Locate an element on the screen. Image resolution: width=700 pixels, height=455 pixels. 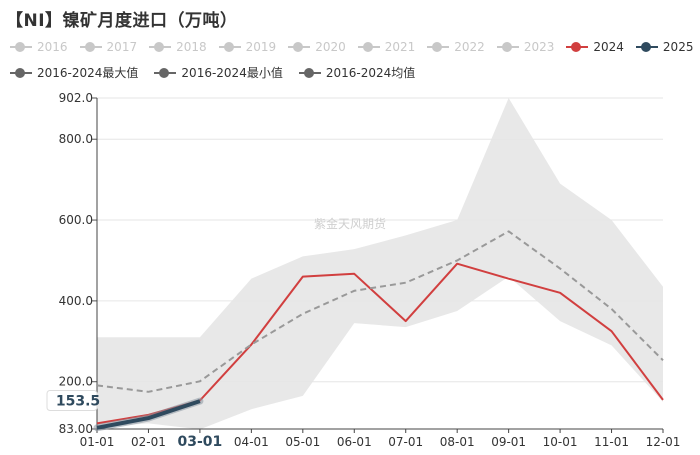
legend-item-12: 2016-2024均值 is located at coordinates (357, 72).